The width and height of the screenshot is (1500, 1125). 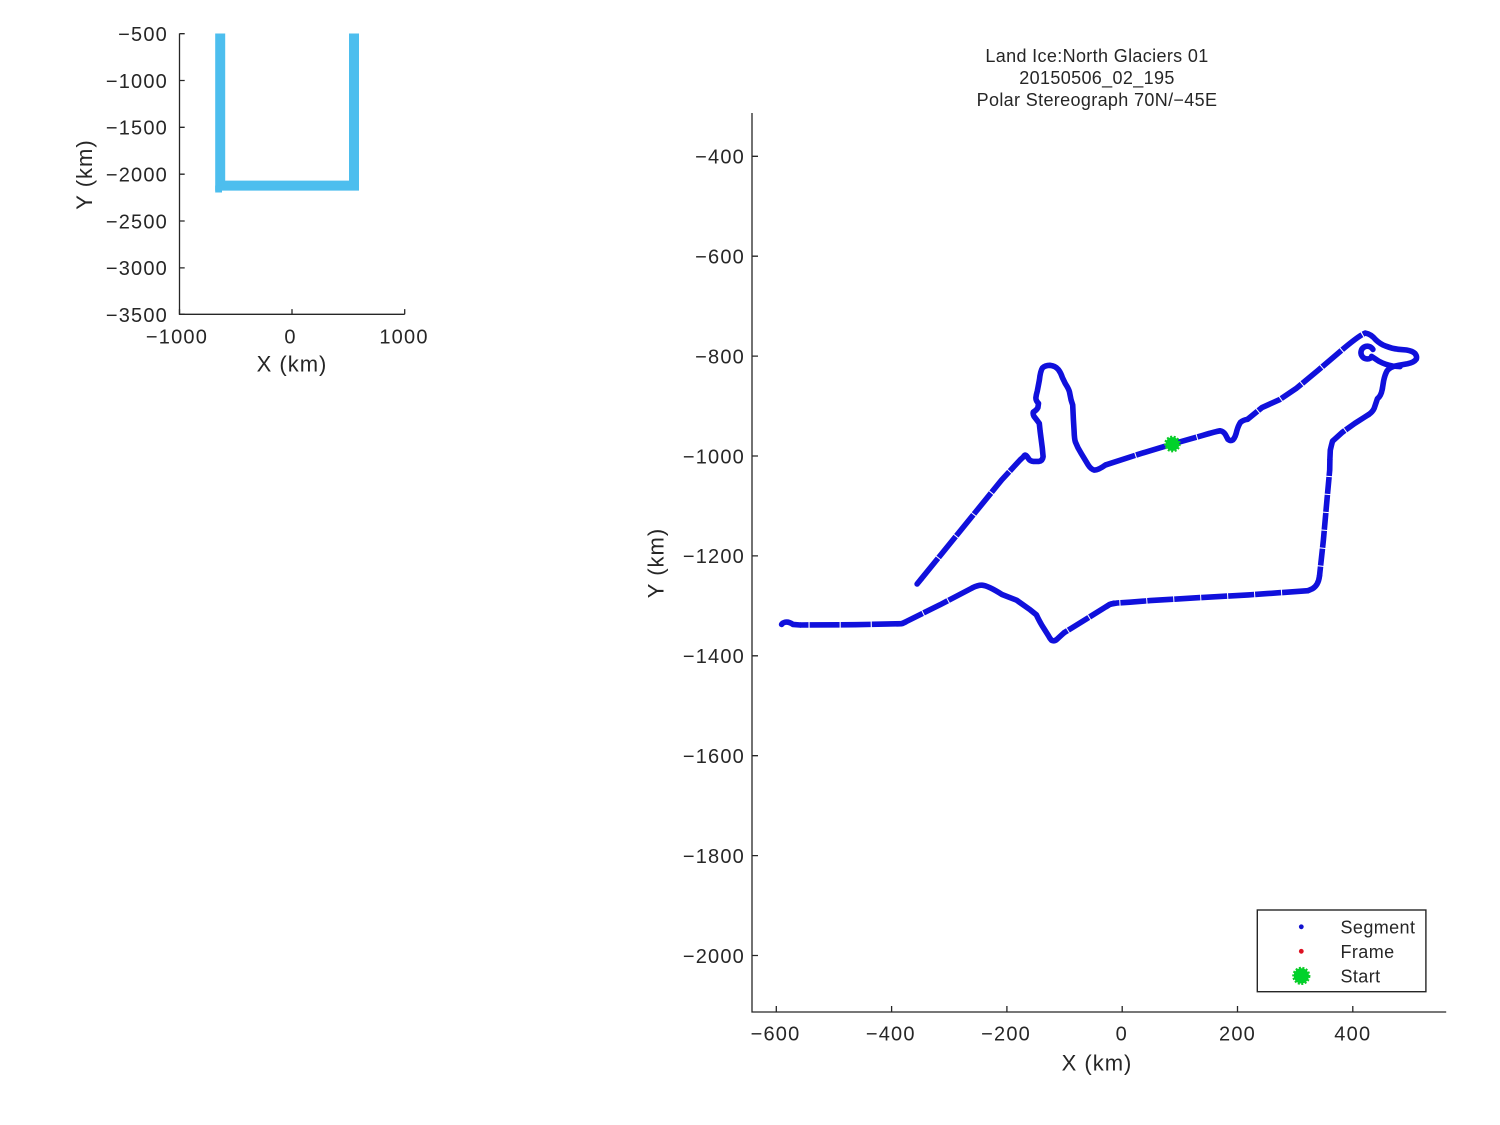 What do you see at coordinates (1096, 78) in the screenshot?
I see `svg-text: 20150506_02_195` at bounding box center [1096, 78].